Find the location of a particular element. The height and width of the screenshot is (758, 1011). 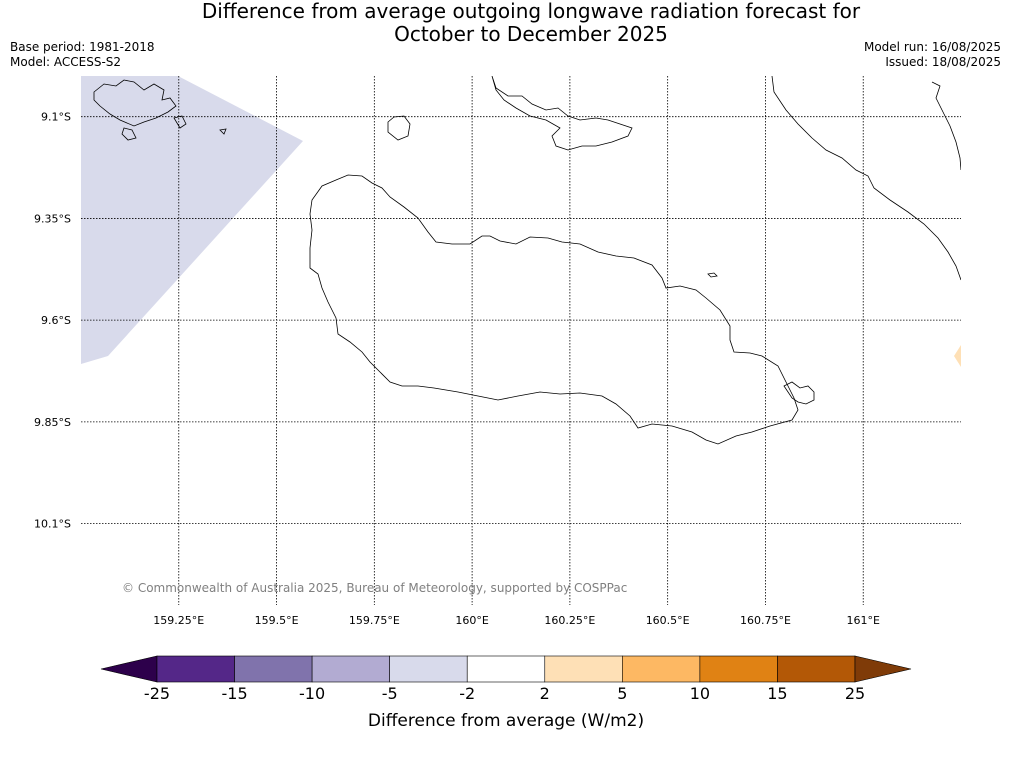

colorbar-tick-label: -25 is located at coordinates (157, 693).